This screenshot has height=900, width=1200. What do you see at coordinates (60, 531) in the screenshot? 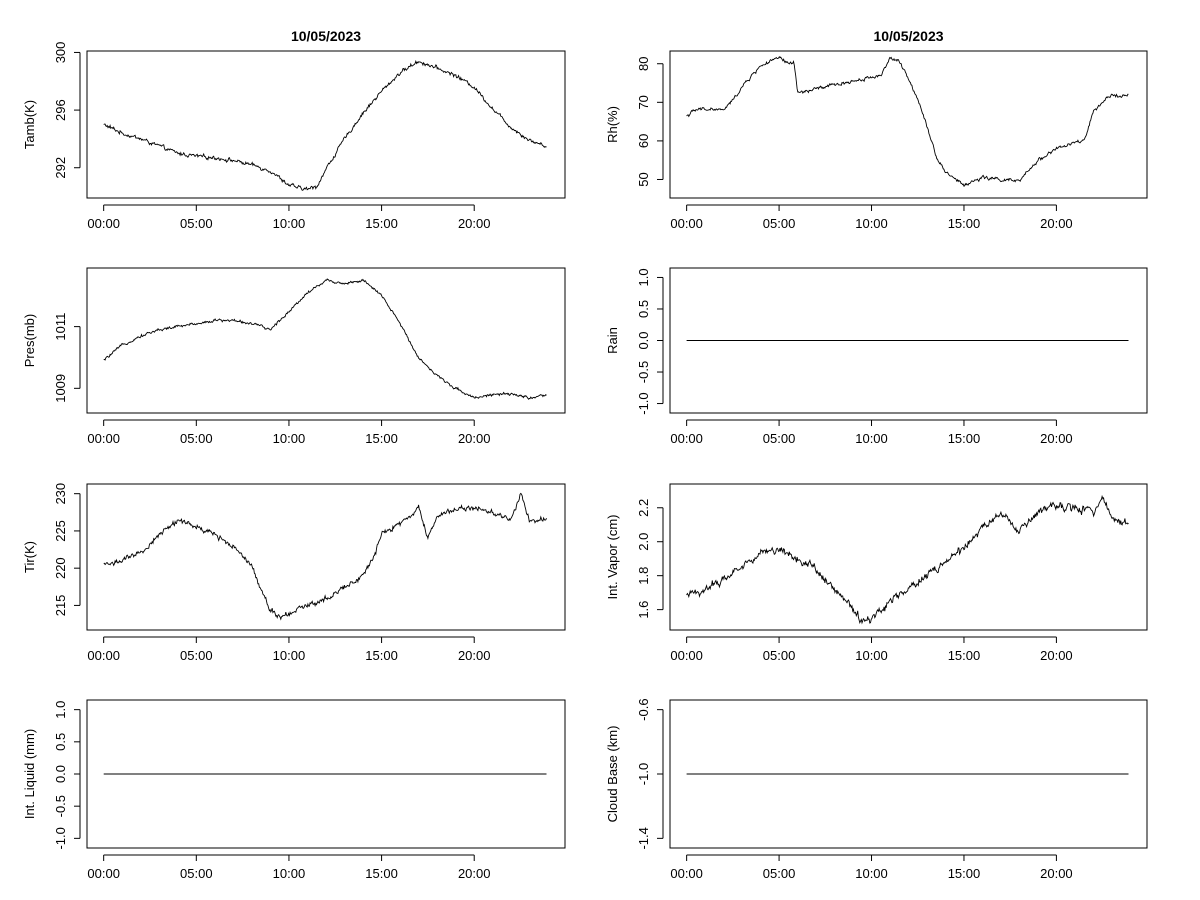
I see `y-tick-label: 225` at bounding box center [60, 531].